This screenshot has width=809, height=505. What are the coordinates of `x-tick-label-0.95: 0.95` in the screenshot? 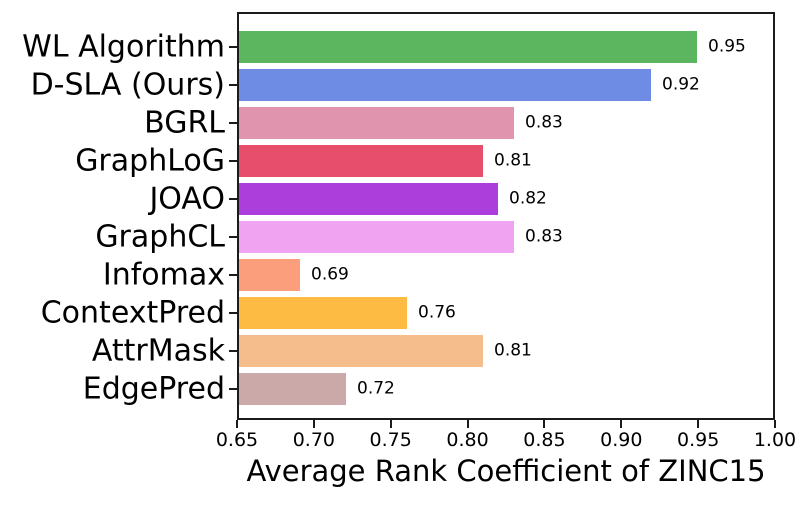 It's located at (698, 440).